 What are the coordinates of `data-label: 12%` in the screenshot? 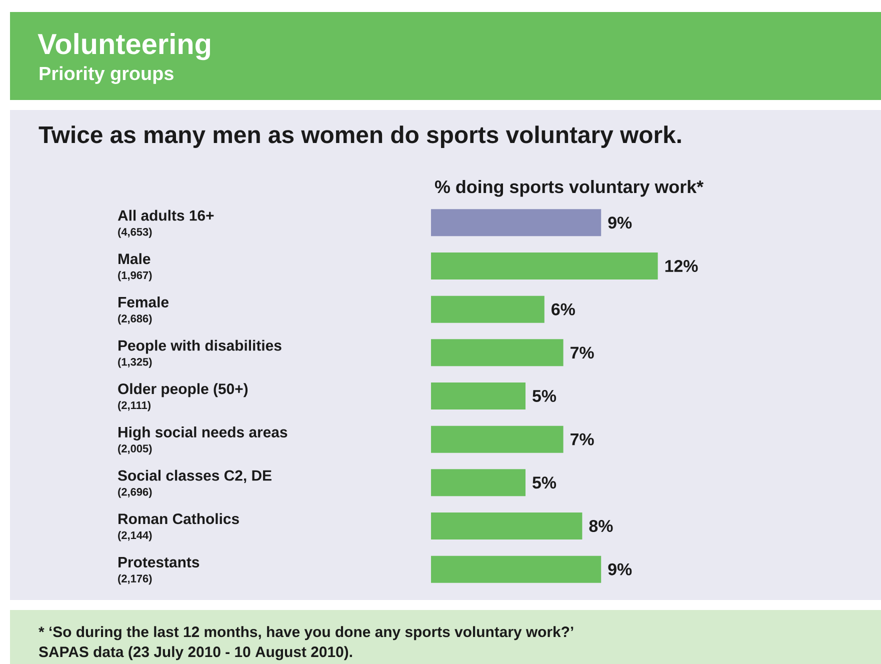 It's located at (681, 266).